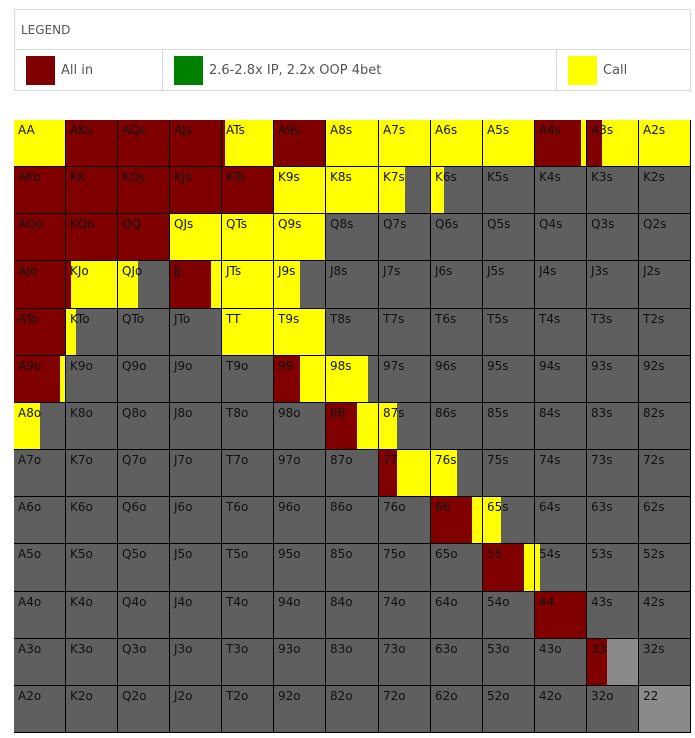 The height and width of the screenshot is (738, 695). What do you see at coordinates (144, 237) in the screenshot?
I see `hand-cell-QQ: QQ` at bounding box center [144, 237].